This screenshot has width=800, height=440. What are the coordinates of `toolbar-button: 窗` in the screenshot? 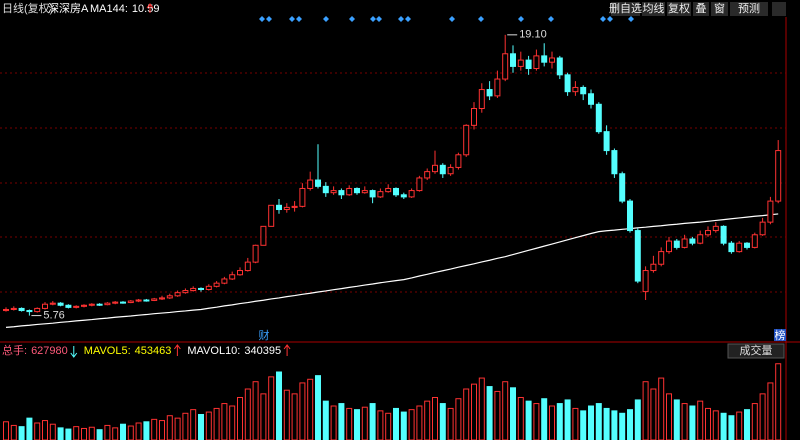 It's located at (719, 8).